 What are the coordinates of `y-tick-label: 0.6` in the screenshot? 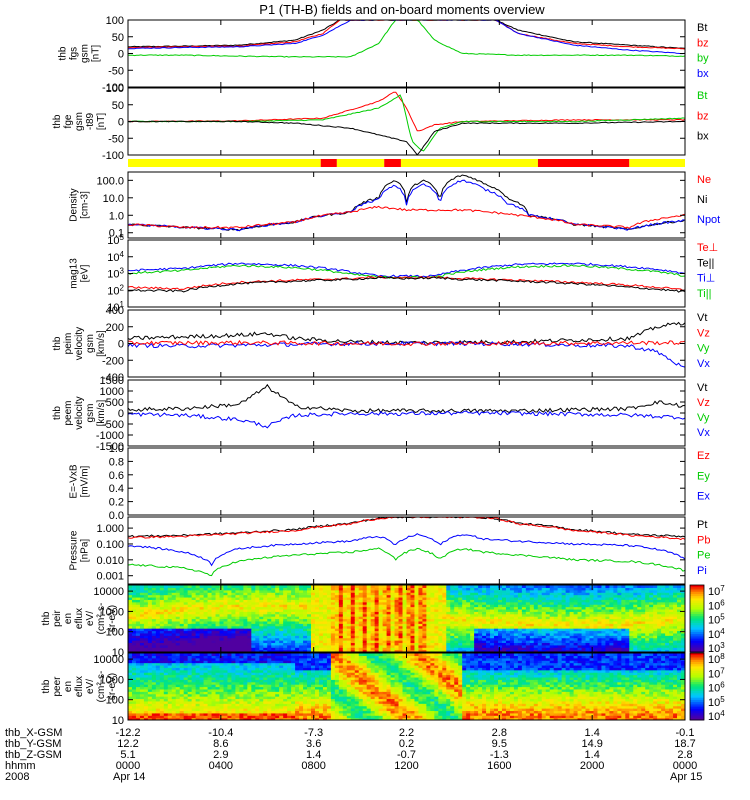 It's located at (116, 476).